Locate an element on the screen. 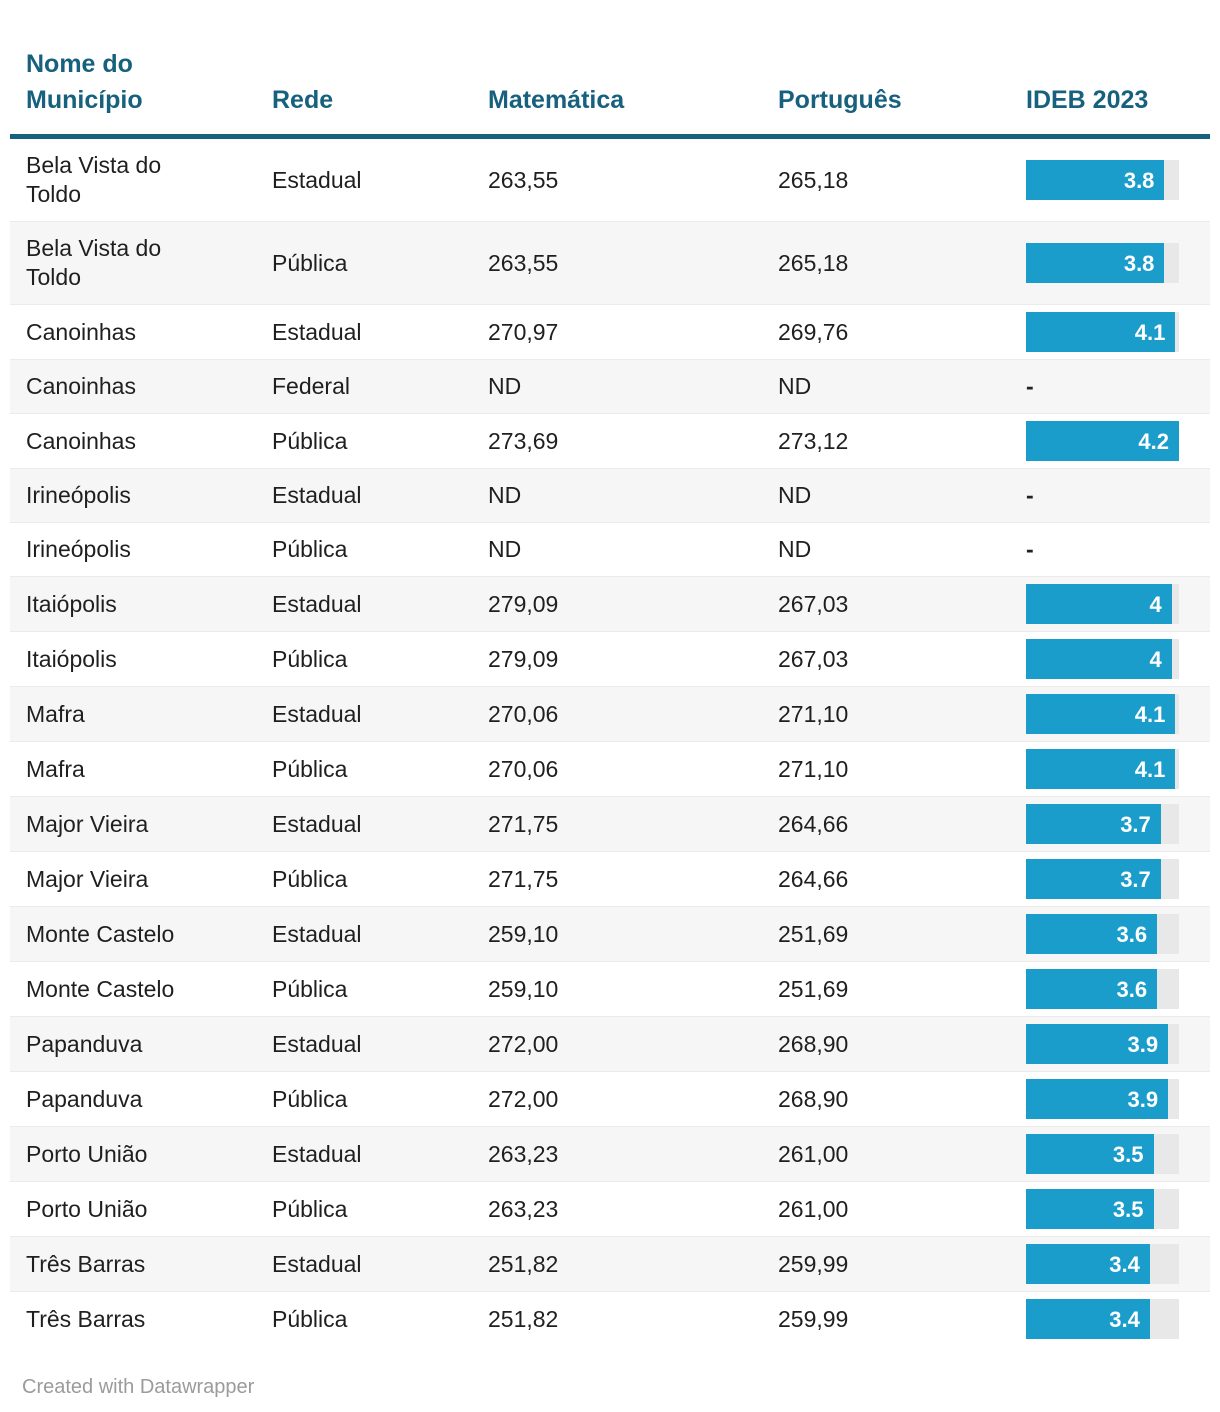  matematica-score: 251,82 is located at coordinates (523, 1318).